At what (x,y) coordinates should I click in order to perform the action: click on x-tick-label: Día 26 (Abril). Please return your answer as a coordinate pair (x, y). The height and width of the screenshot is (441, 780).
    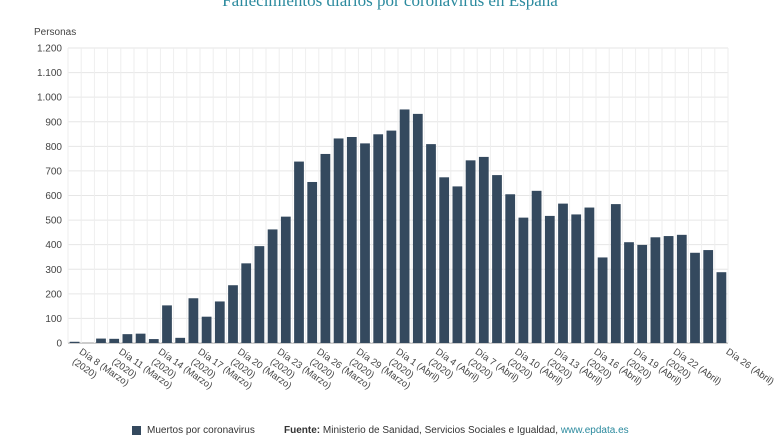
    Looking at the image, I should click on (750, 366).